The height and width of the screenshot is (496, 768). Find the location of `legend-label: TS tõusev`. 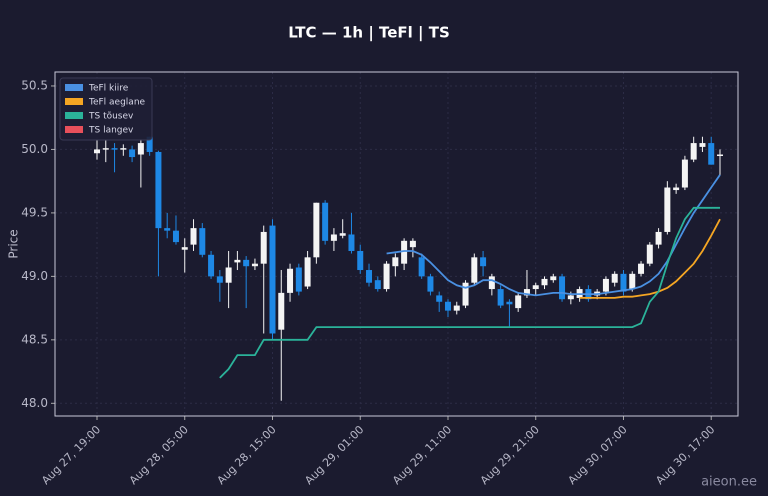

legend-label: TS tõusev is located at coordinates (111, 117).